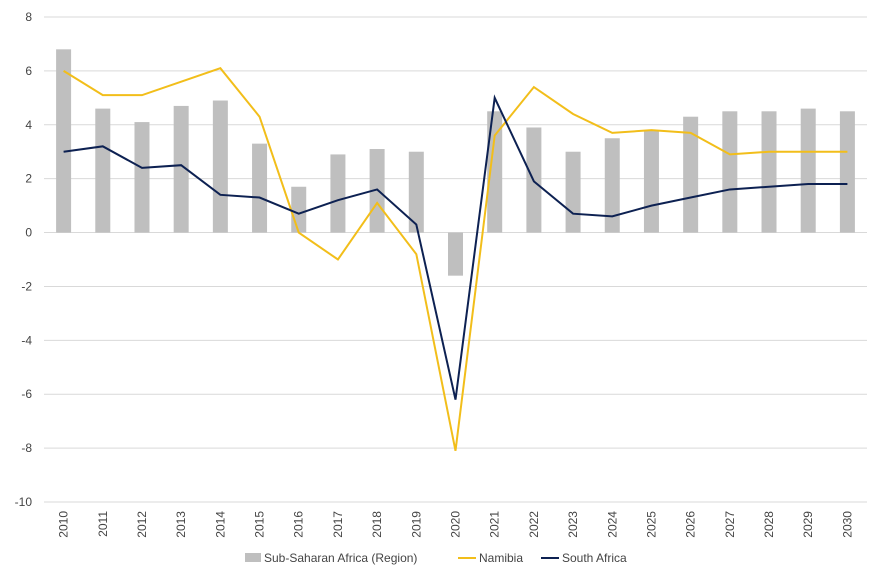  Describe the element at coordinates (253, 557) in the screenshot. I see `legend-swatch` at that location.